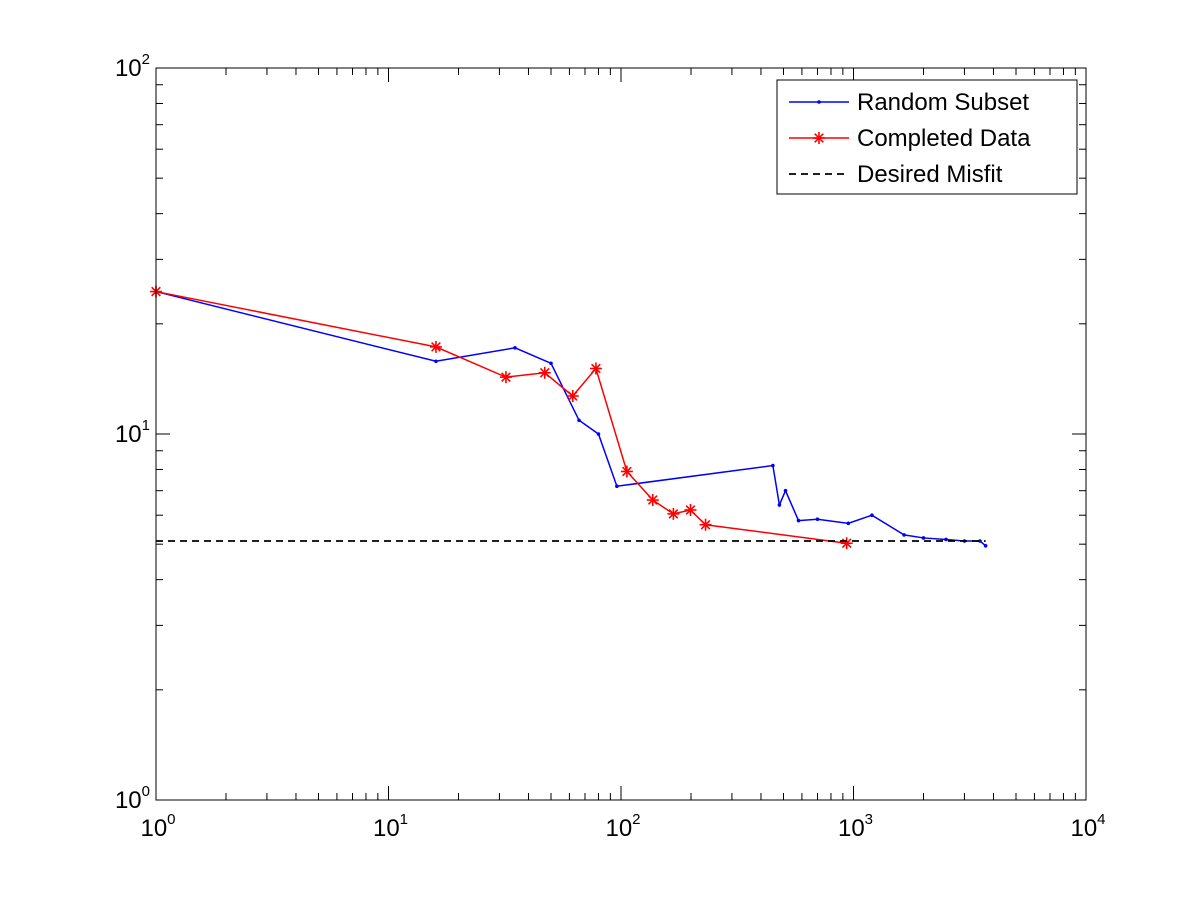 Image resolution: width=1200 pixels, height=900 pixels. Describe the element at coordinates (132, 798) in the screenshot. I see `y-tick-label: 10⁰` at that location.